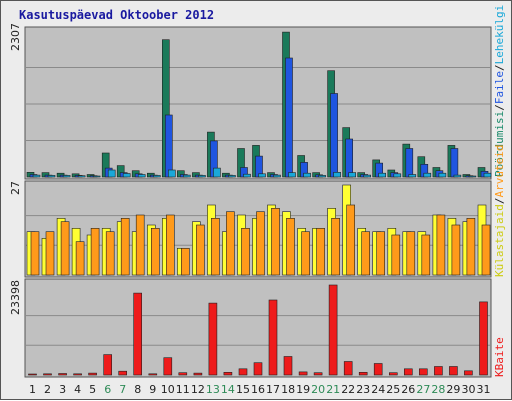 The width and height of the screenshot is (512, 401). I want to click on sites-ymax-label: 27, so click(15, 188).